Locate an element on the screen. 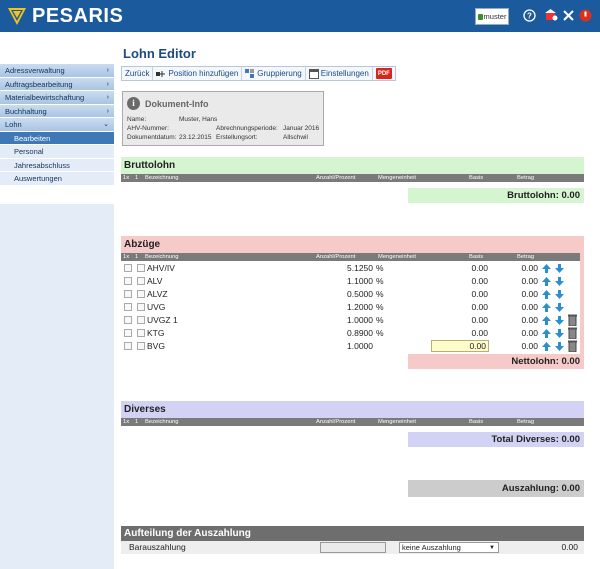  brand-logo: PESARIS is located at coordinates (64, 16).